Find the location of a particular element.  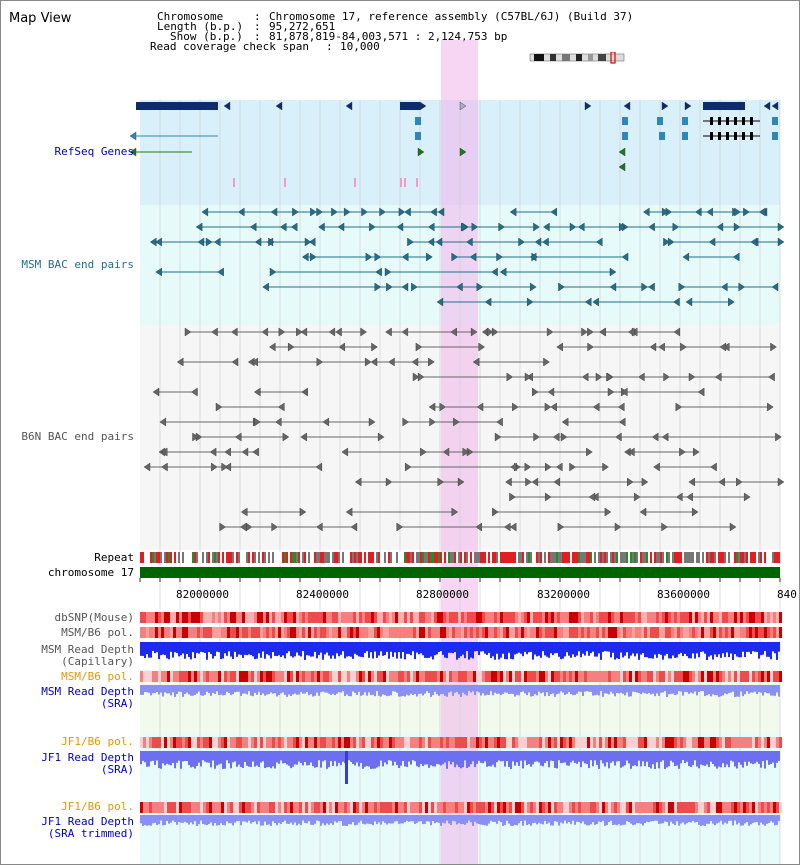

refseq-genes-label: RefSeq Genes is located at coordinates (94, 151).